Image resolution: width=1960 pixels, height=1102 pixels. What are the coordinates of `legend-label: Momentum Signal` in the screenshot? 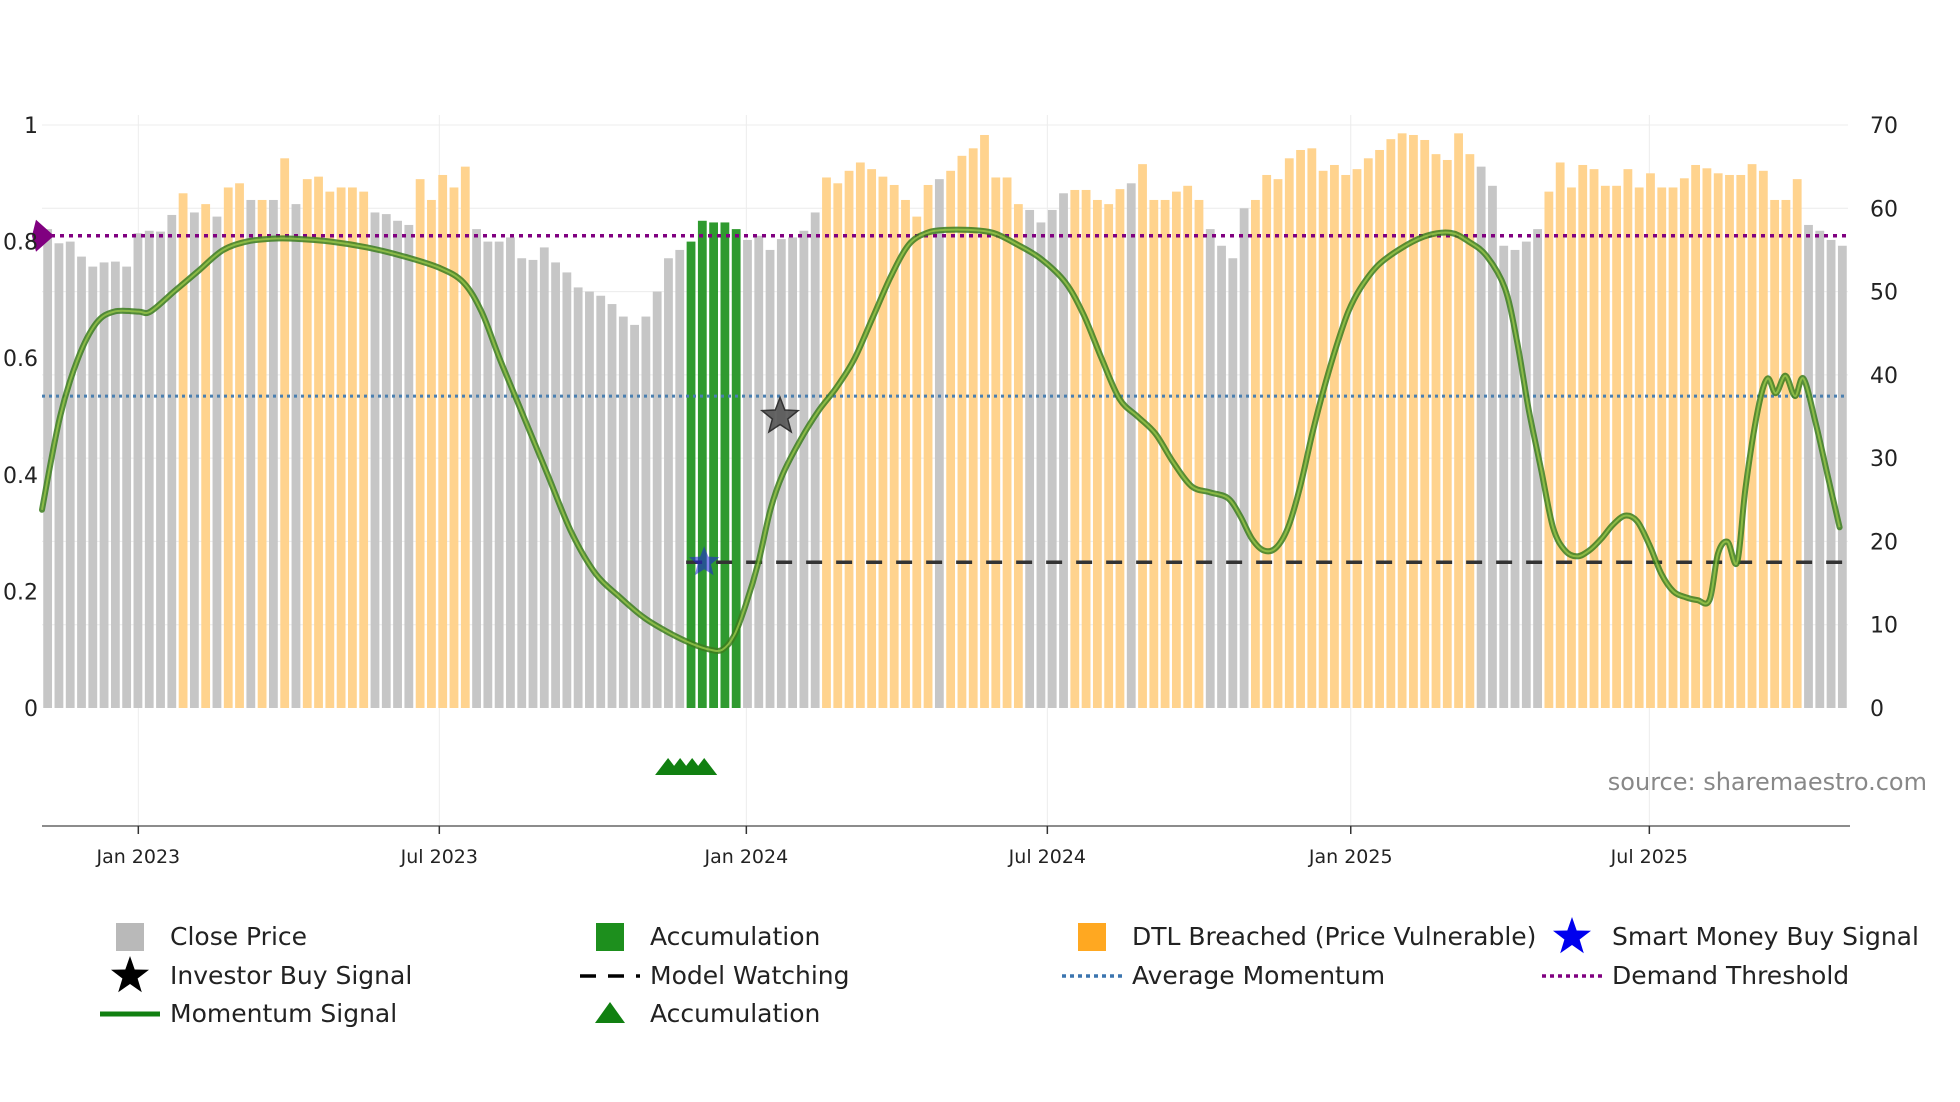 It's located at (283, 1013).